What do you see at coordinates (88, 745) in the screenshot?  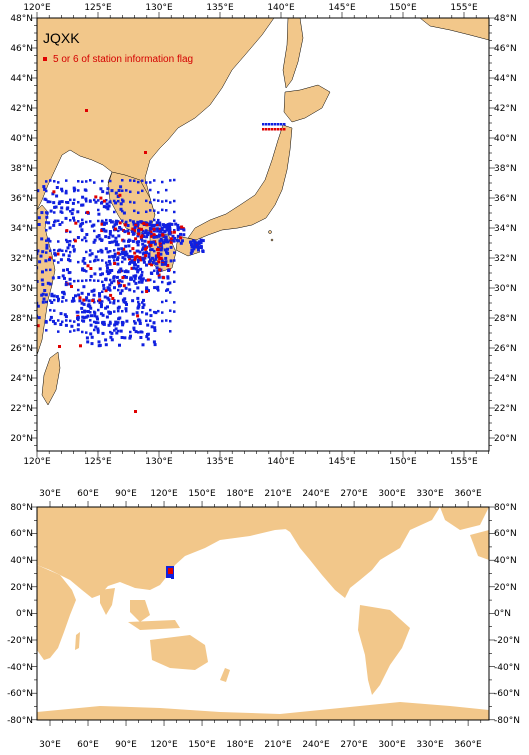 I see `x-tick-bottom: 60°E` at bounding box center [88, 745].